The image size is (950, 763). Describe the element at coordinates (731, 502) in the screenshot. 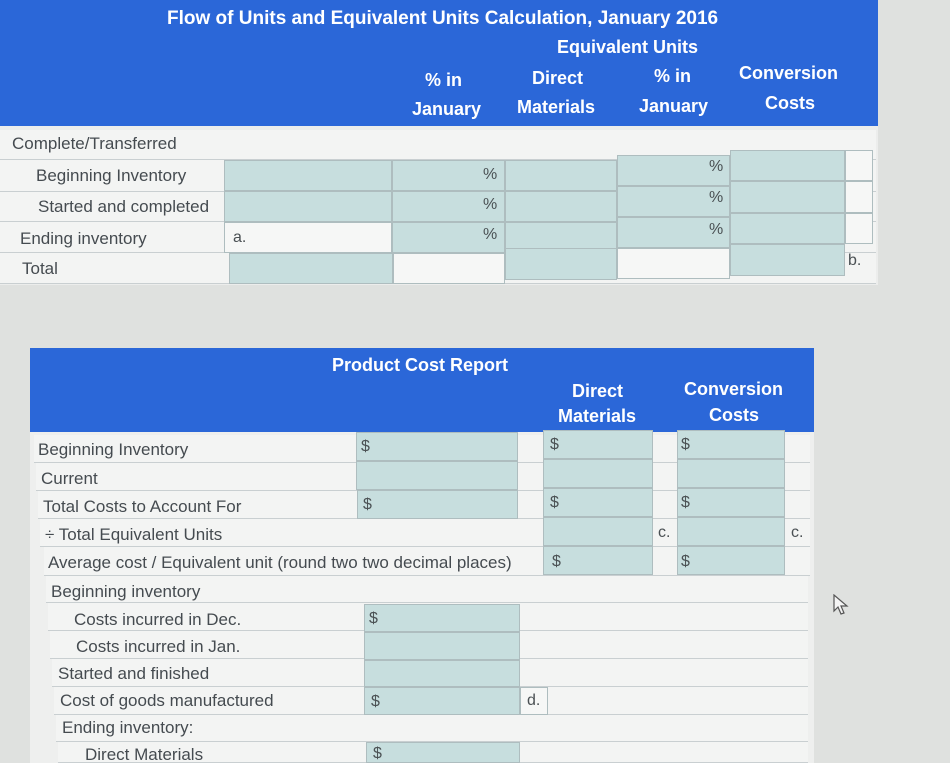

I see `cr-cc-input-total` at that location.